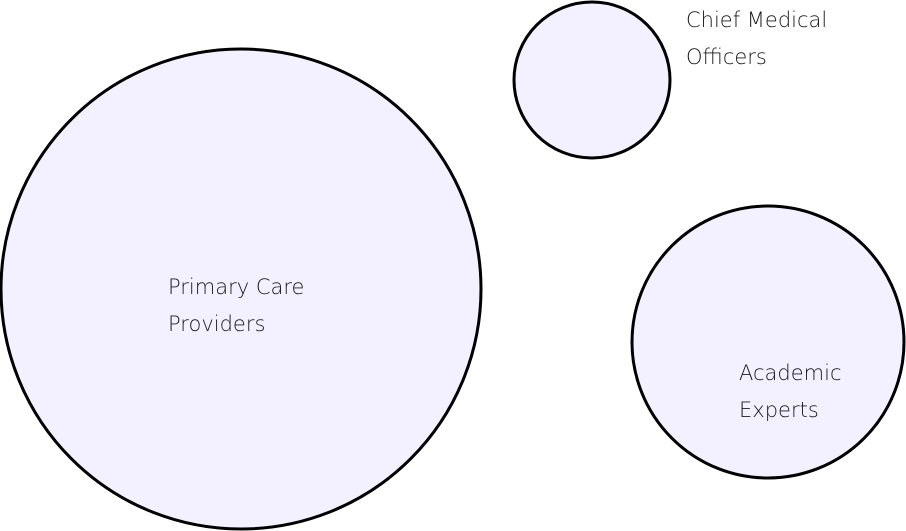  What do you see at coordinates (790, 373) in the screenshot?
I see `academic-experts-label-line-1: Academic` at bounding box center [790, 373].